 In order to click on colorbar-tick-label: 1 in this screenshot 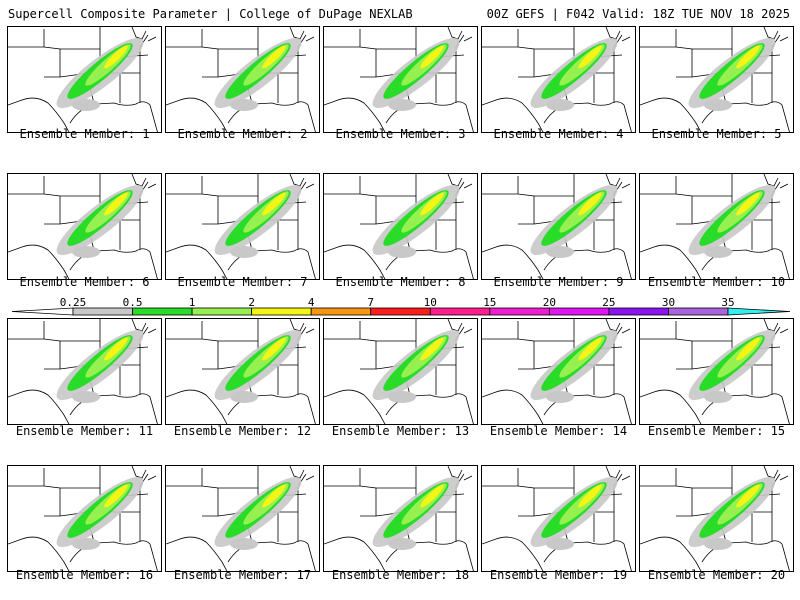, I will do `click(192, 302)`.